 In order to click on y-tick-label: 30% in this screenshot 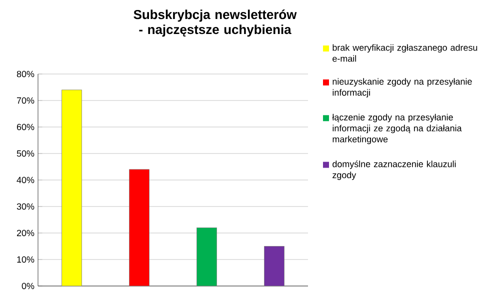, I will do `click(25, 206)`.